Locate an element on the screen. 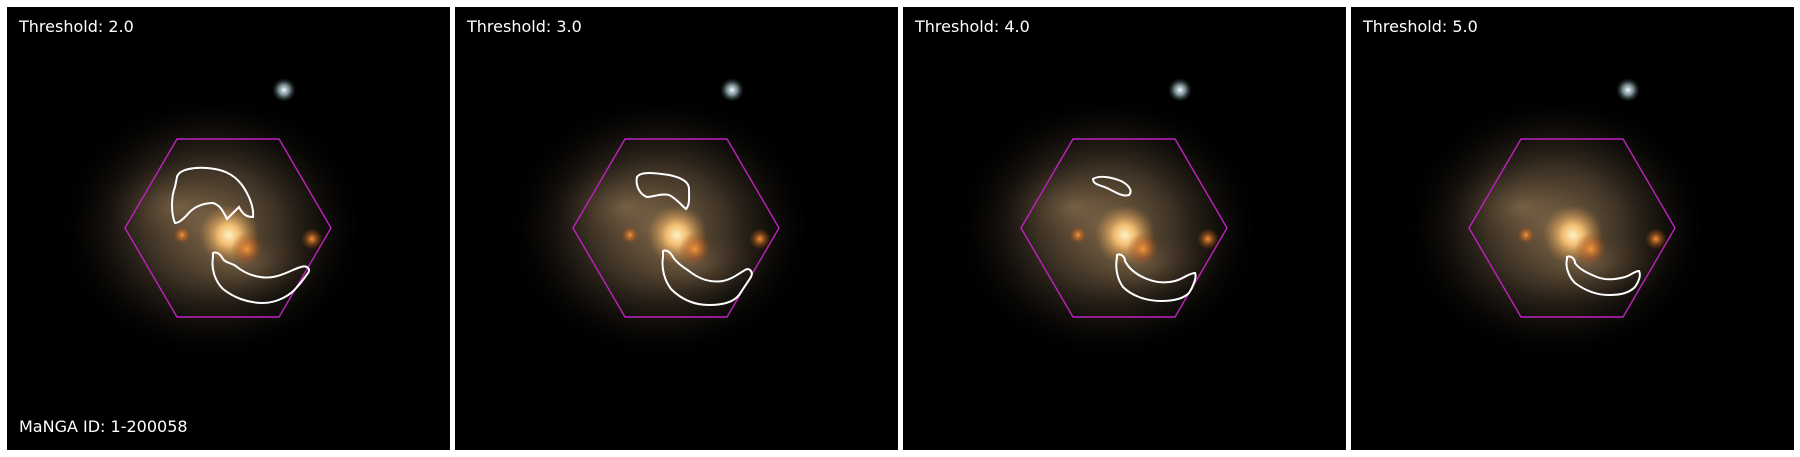 The height and width of the screenshot is (457, 1800). threshold-label: Threshold: 3.0 is located at coordinates (524, 26).